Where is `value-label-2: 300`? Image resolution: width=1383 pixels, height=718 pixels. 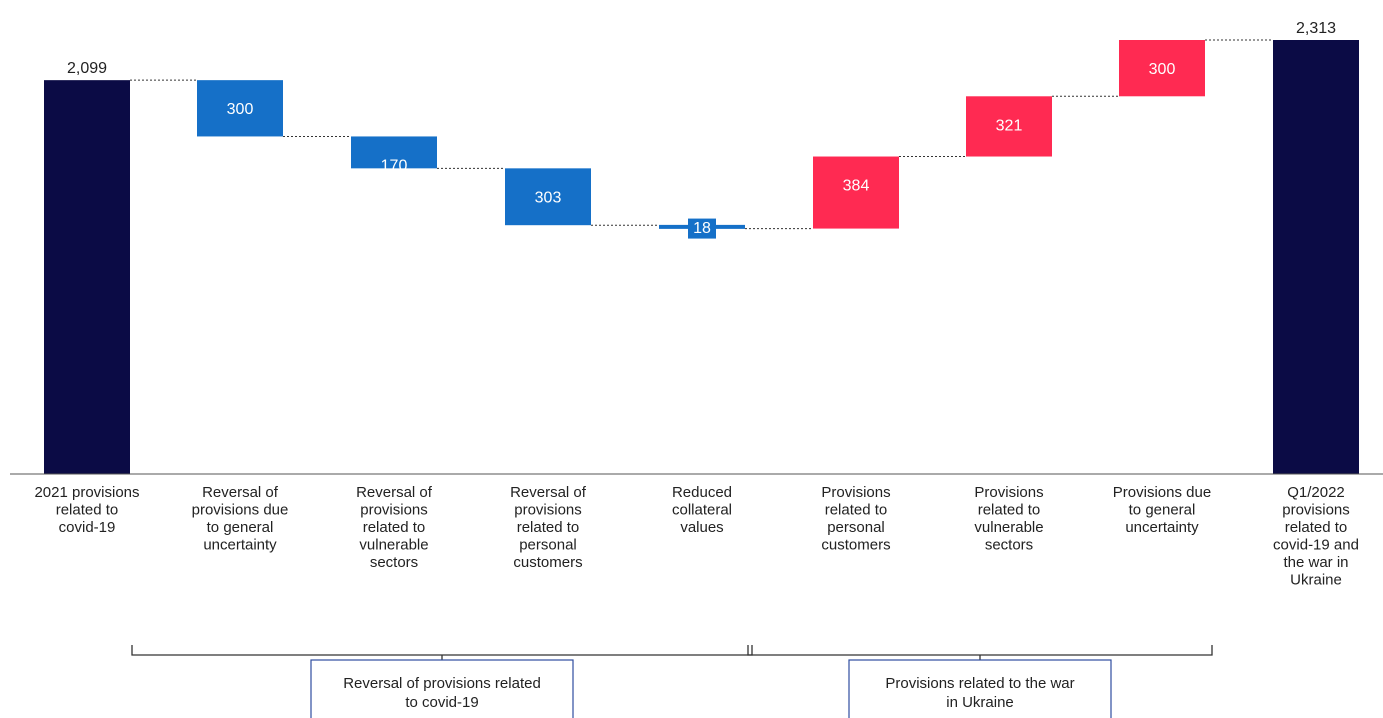
value-label-2: 300 is located at coordinates (240, 109).